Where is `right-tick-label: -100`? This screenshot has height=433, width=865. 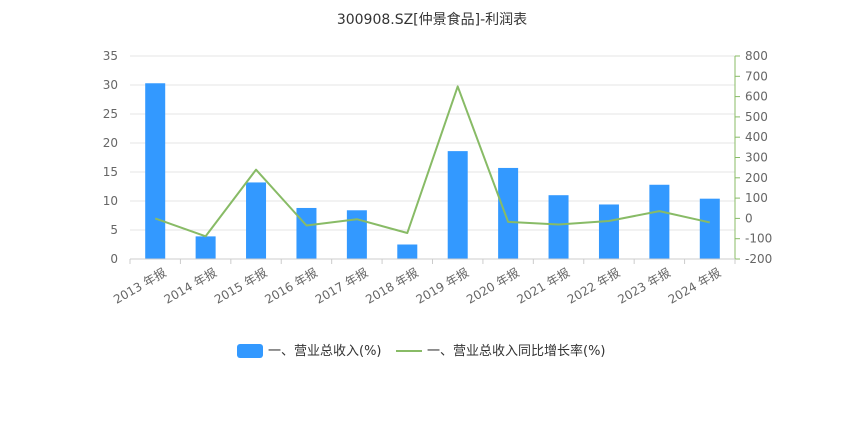 right-tick-label: -100 is located at coordinates (758, 239).